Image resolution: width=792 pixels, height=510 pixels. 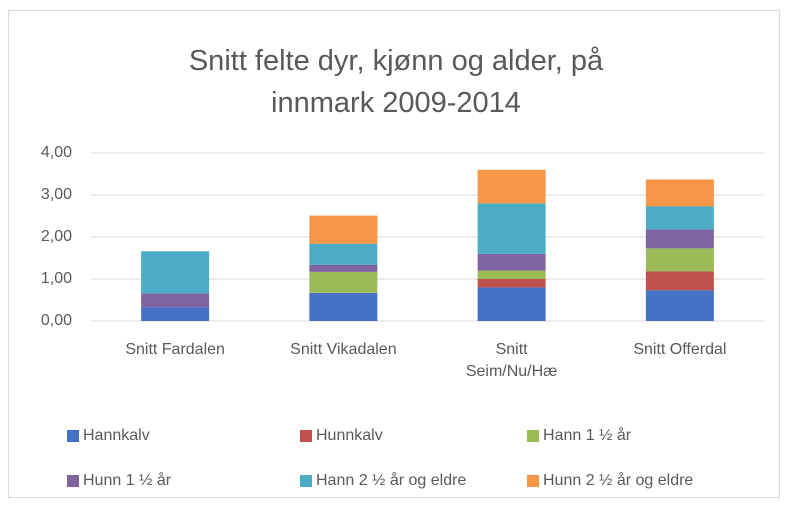 What do you see at coordinates (127, 480) in the screenshot?
I see `legend-label: Hunn 1 ½ år` at bounding box center [127, 480].